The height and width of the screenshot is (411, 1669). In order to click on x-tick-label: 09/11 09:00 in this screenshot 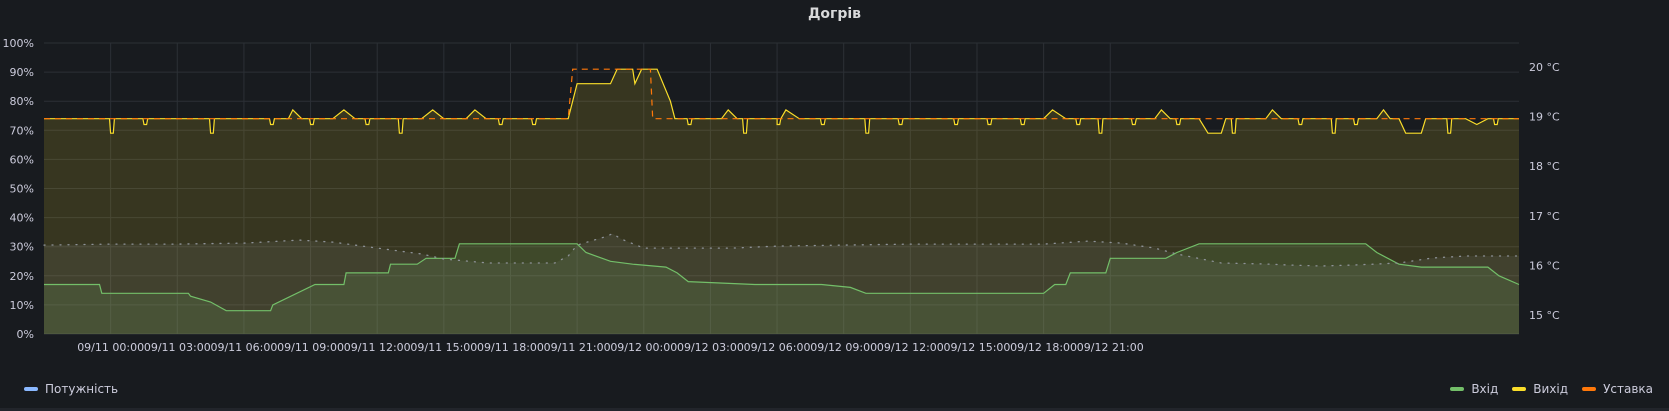, I will do `click(310, 347)`.